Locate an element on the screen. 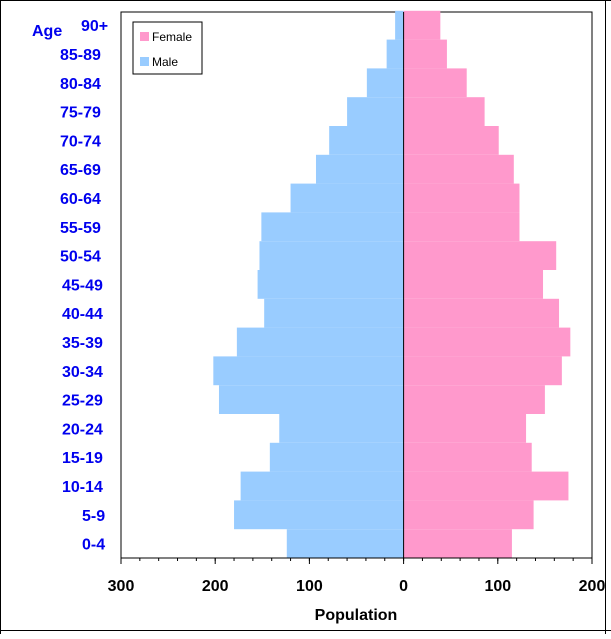  age-header: Age is located at coordinates (47, 31).